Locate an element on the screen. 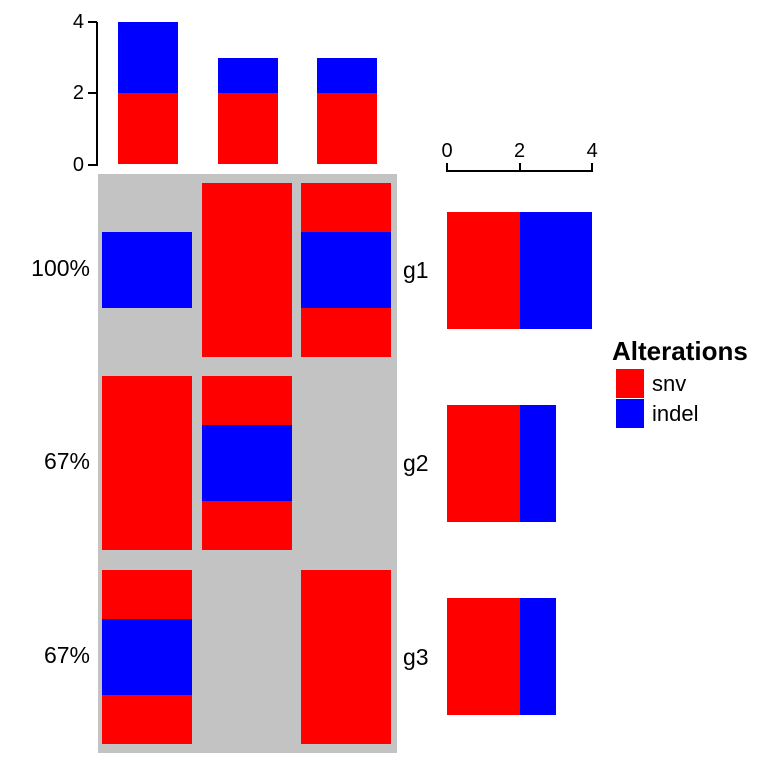  gene-label: g3 is located at coordinates (416, 656).